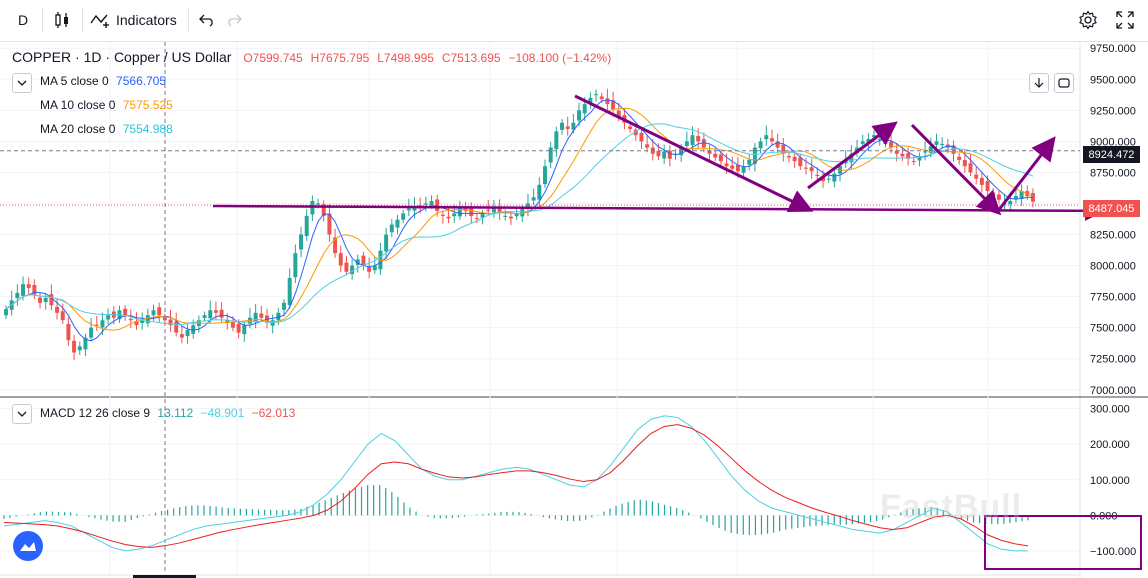 Image resolution: width=1148 pixels, height=578 pixels. What do you see at coordinates (106, 105) in the screenshot?
I see `ma10-legend: MA 10 close 0 7575.525` at bounding box center [106, 105].